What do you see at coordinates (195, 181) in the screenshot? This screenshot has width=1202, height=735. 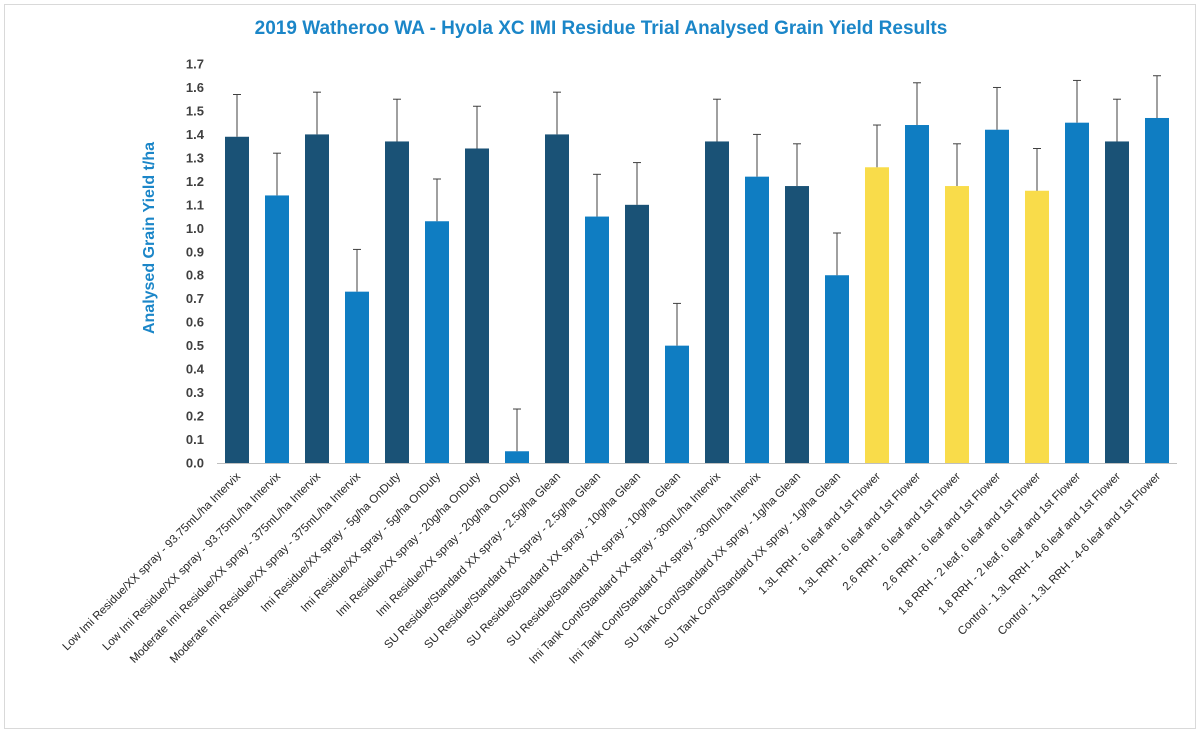 I see `y-tick-label: 1.2` at bounding box center [195, 181].